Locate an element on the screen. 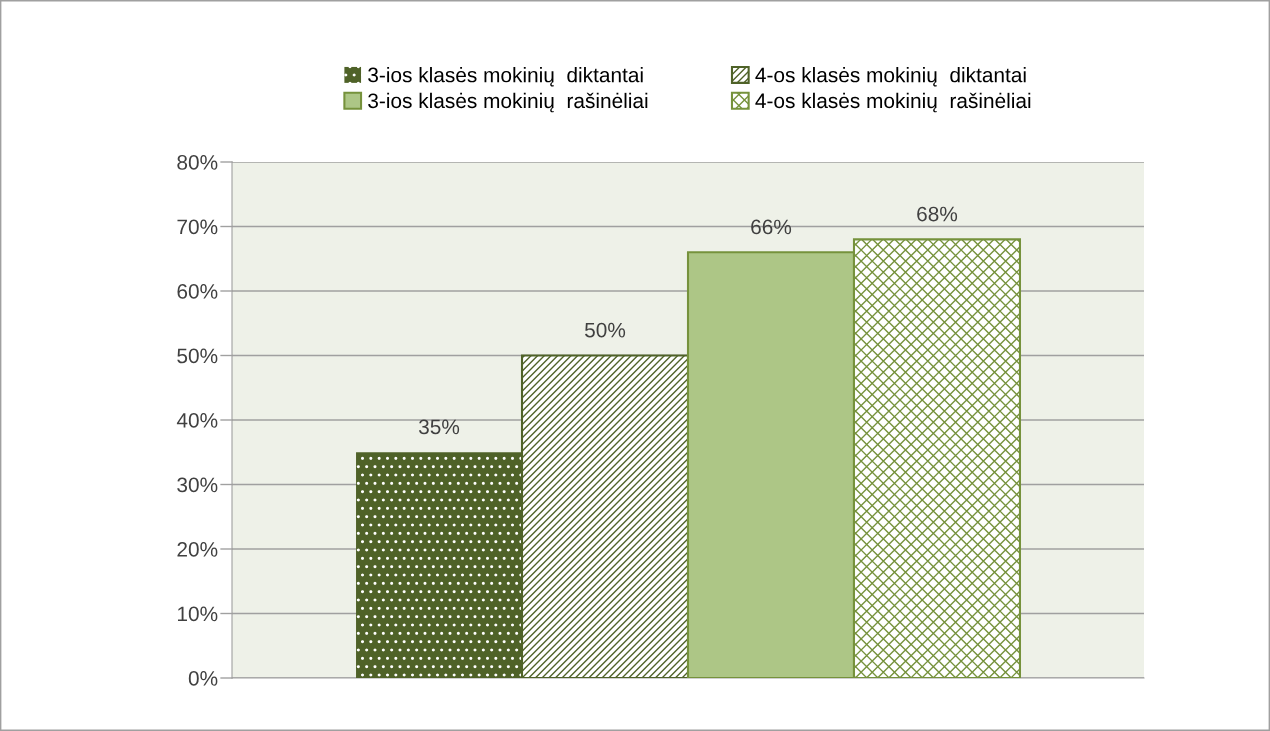 The width and height of the screenshot is (1270, 731). data-label: 66% is located at coordinates (771, 227).